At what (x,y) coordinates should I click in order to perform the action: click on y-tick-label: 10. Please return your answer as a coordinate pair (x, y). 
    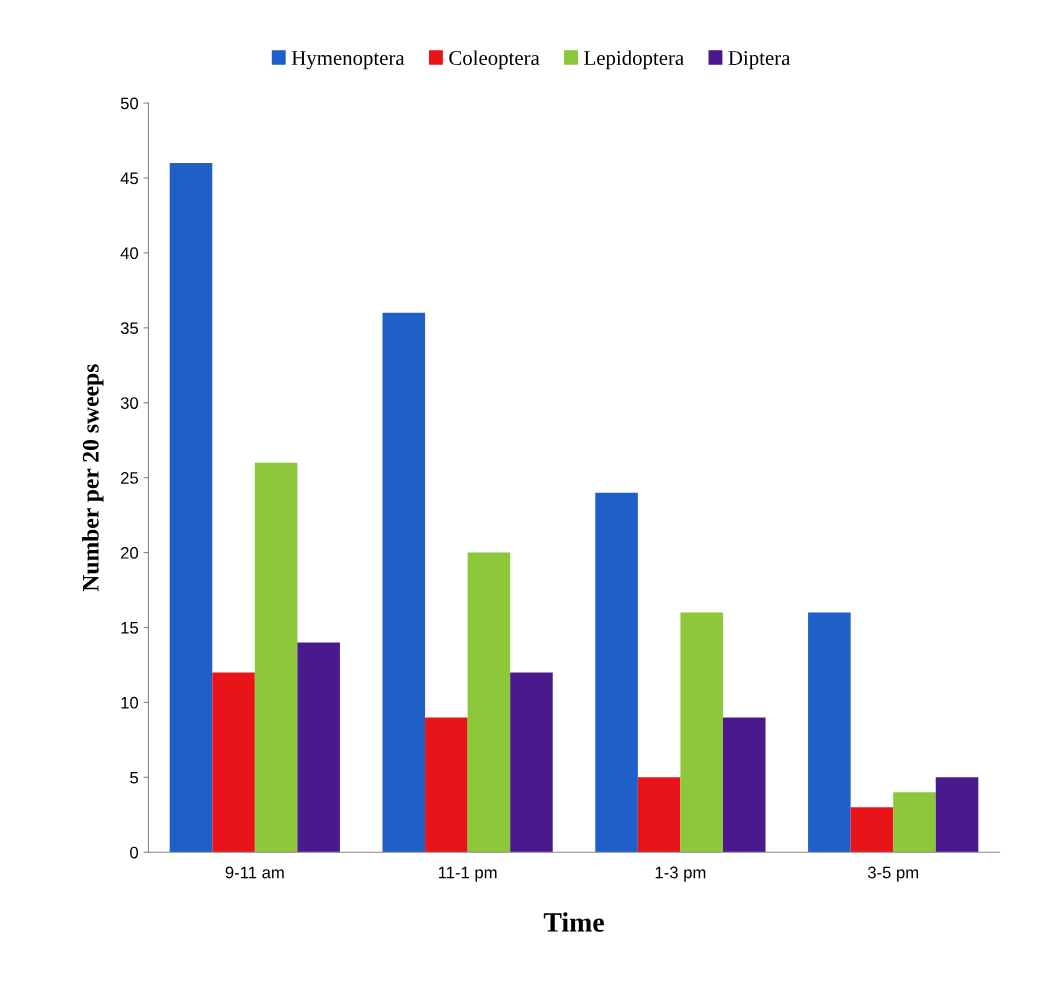
    Looking at the image, I should click on (130, 702).